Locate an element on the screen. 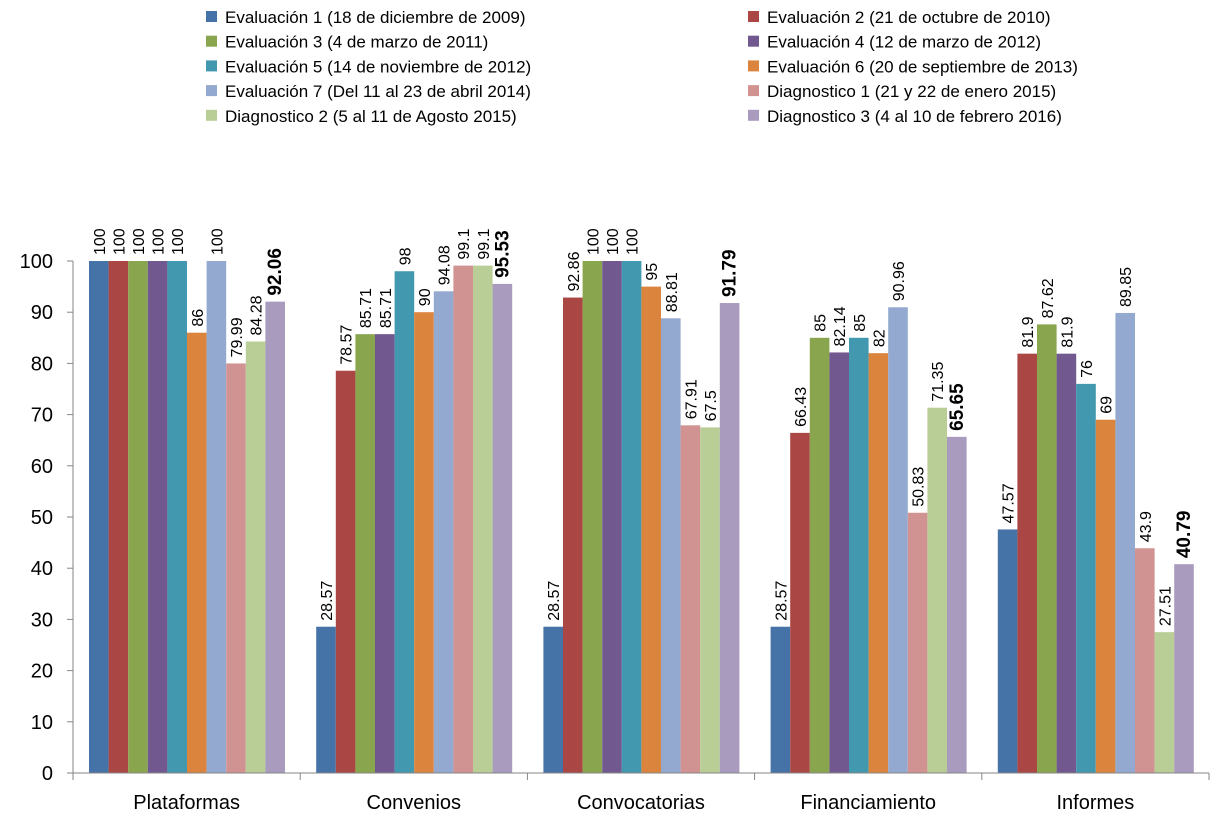  data-label: 69 is located at coordinates (1107, 405).